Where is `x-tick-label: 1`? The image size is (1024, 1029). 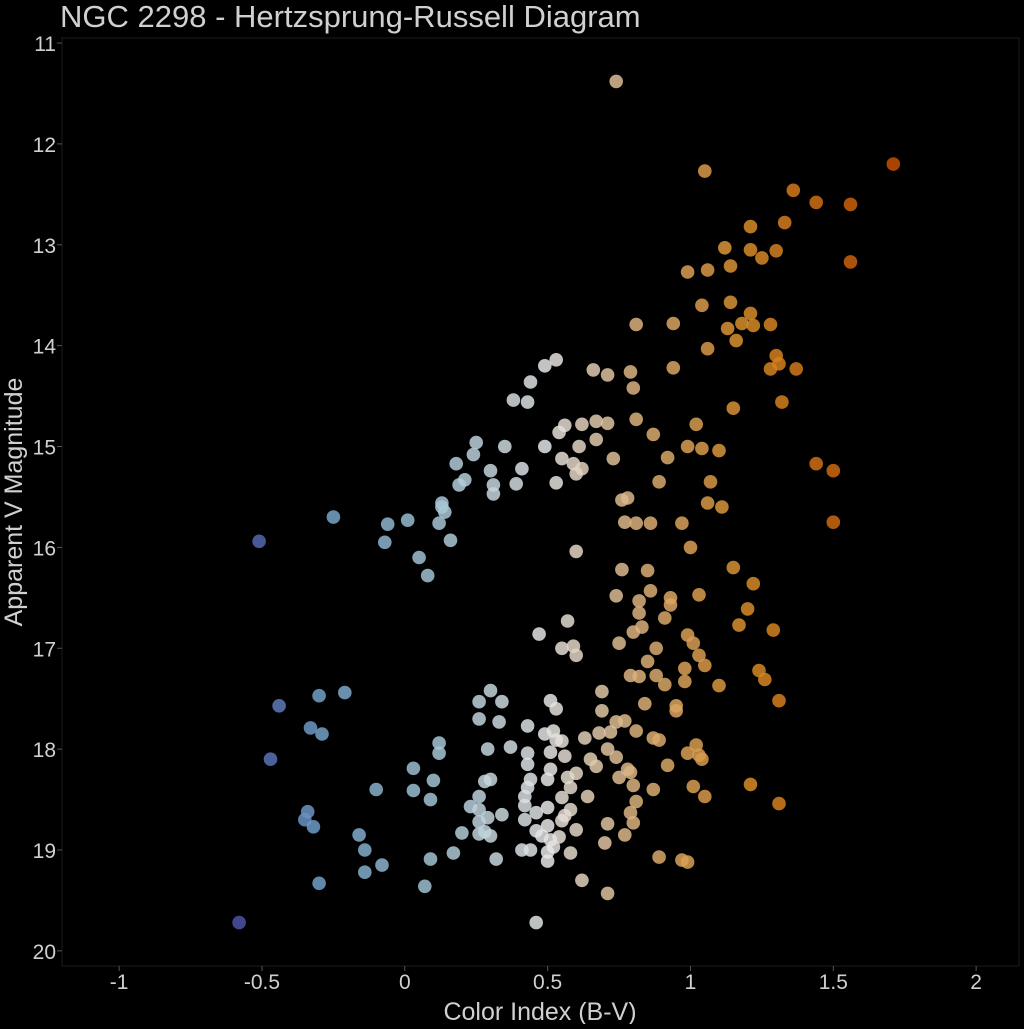 x-tick-label: 1 is located at coordinates (691, 982).